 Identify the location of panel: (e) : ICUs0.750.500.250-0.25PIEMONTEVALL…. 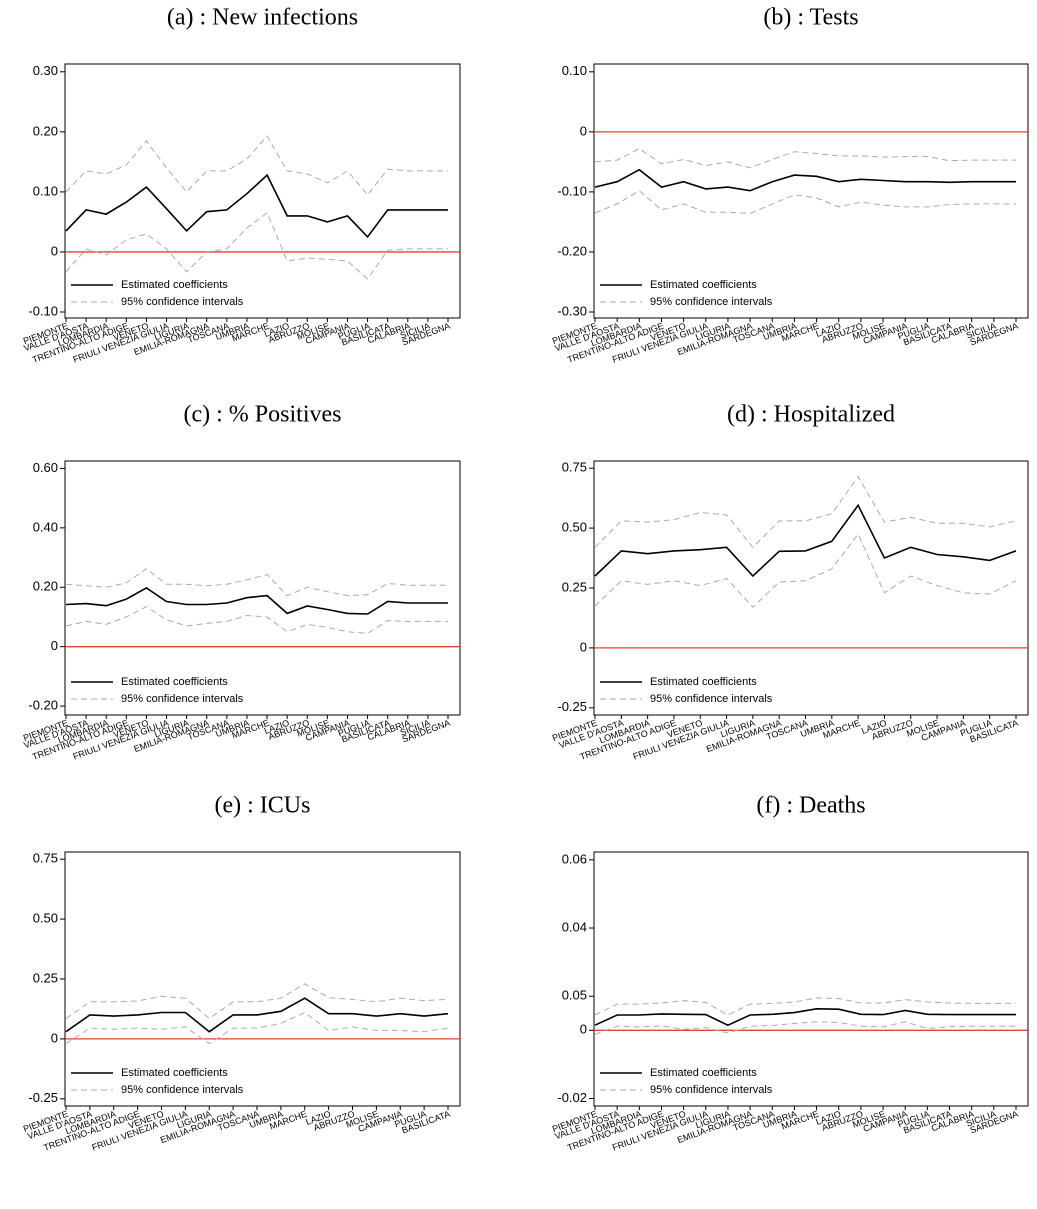
(241, 973).